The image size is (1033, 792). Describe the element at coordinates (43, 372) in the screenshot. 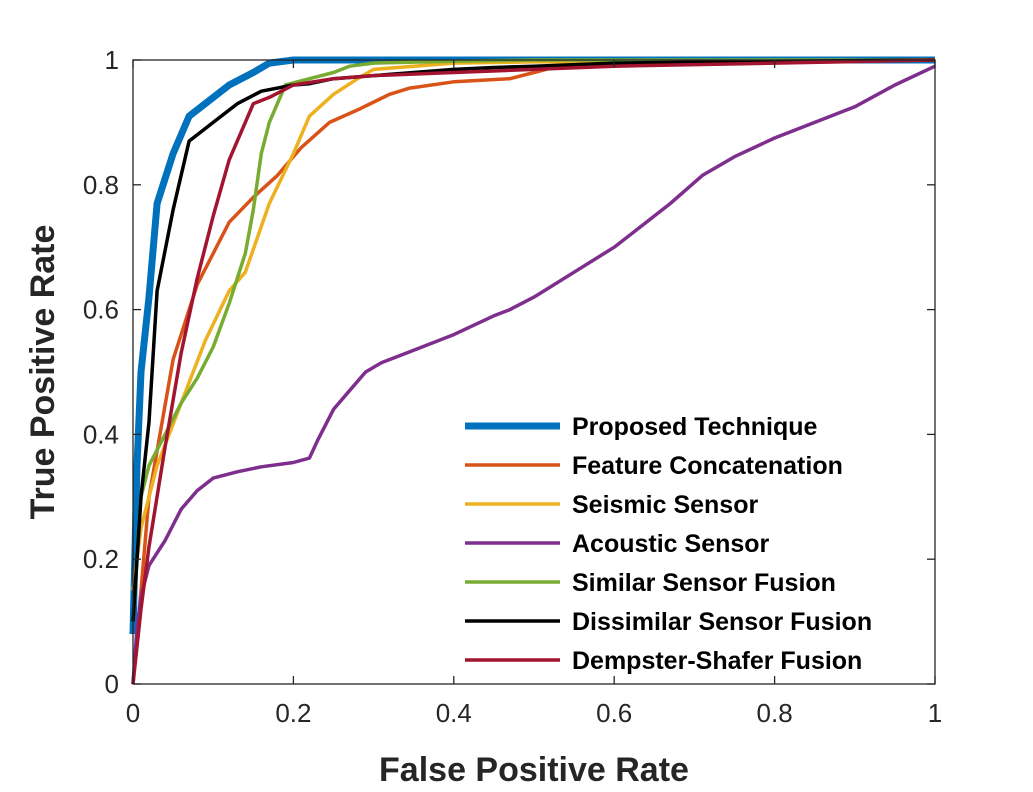

I see `y-axis-title: True Positive Rate` at that location.